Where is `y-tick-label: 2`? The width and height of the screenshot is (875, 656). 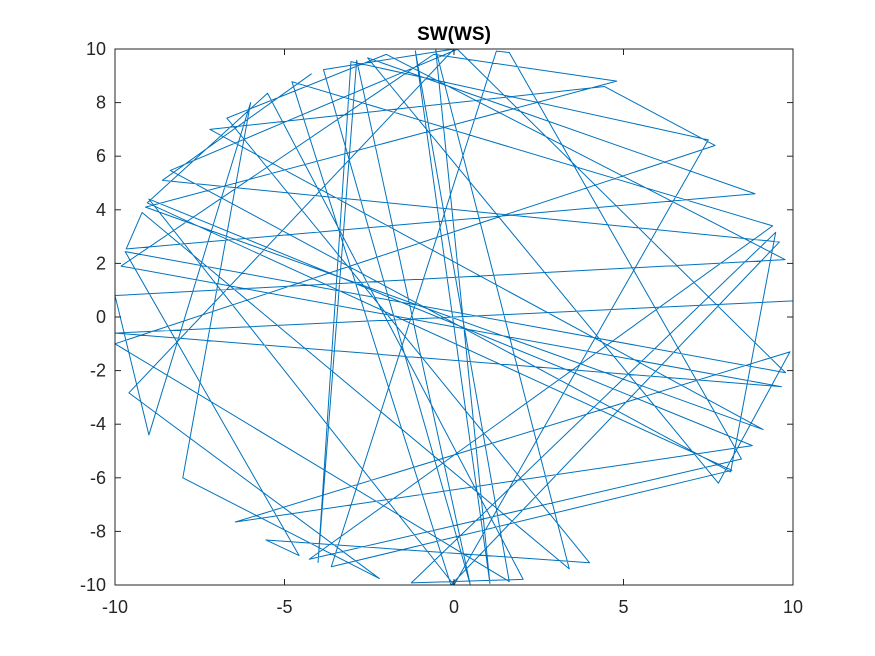
y-tick-label: 2 is located at coordinates (101, 263).